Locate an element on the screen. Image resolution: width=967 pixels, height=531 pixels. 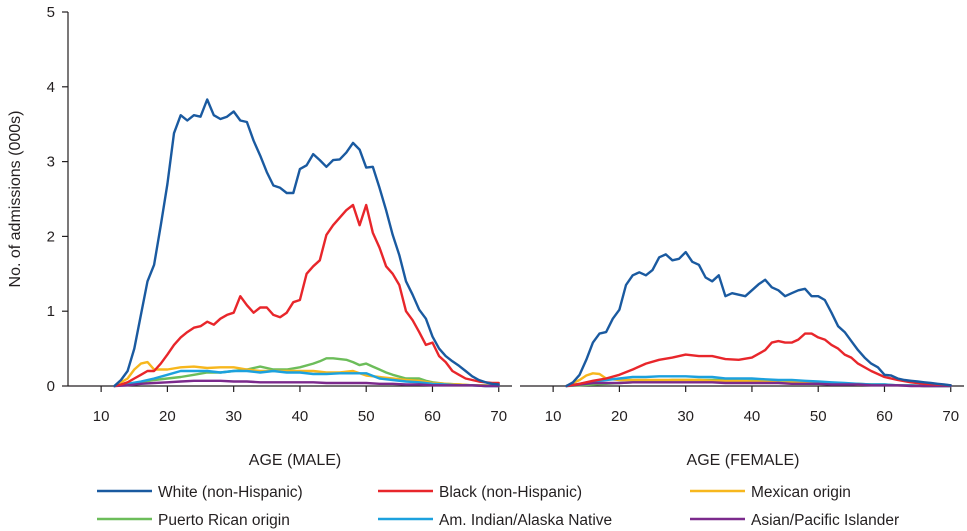
x-tick-label-male: 40 is located at coordinates (300, 416).